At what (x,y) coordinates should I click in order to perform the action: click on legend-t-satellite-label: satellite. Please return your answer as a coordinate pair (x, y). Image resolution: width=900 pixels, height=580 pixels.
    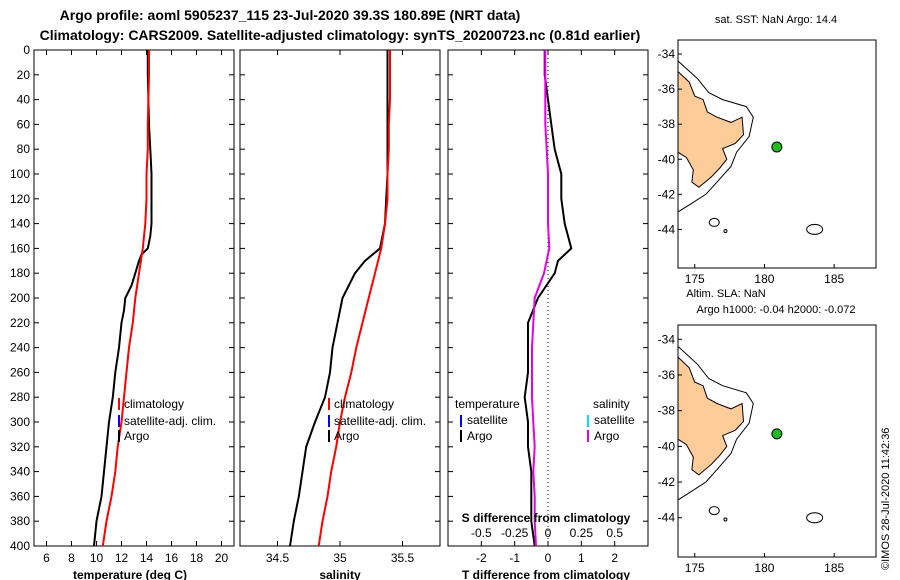
    Looking at the image, I should click on (487, 420).